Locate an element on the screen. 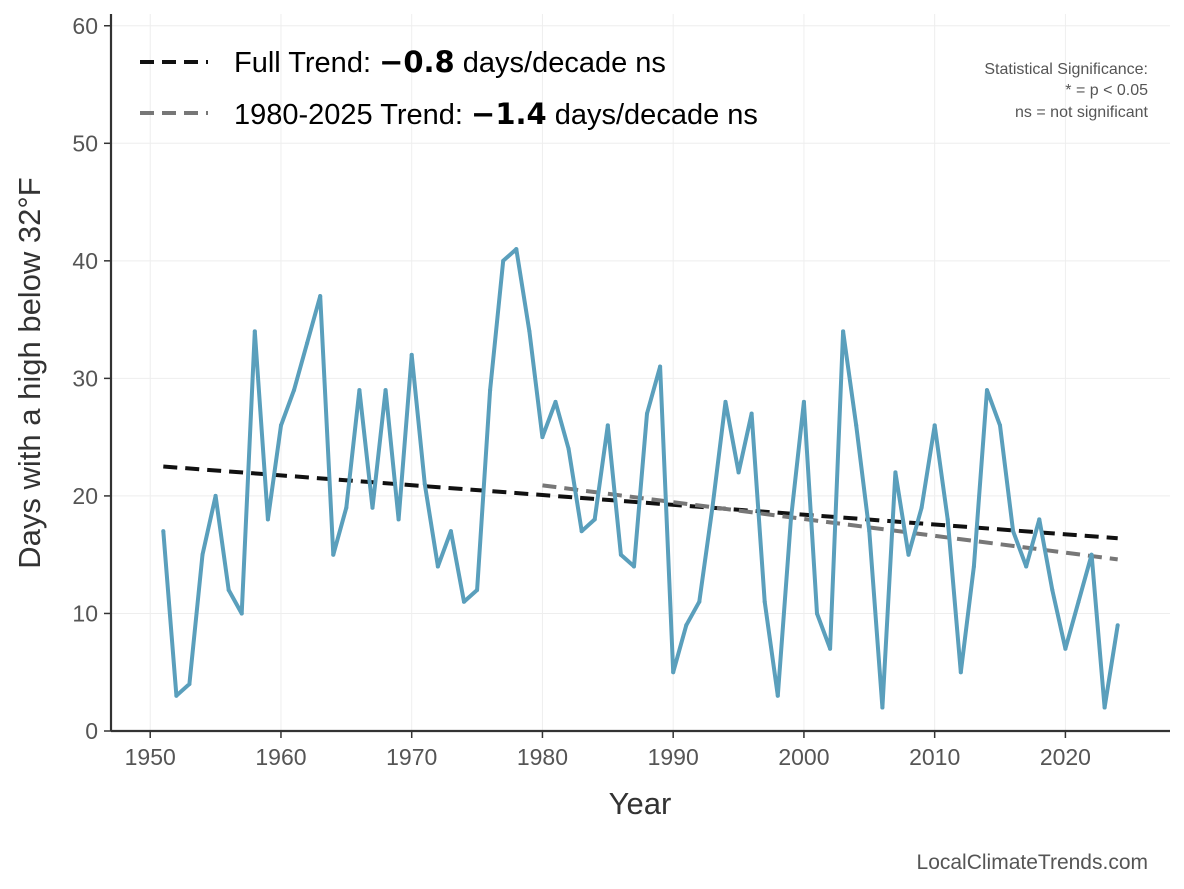 The image size is (1184, 889). data-point-2023 is located at coordinates (1104, 707).